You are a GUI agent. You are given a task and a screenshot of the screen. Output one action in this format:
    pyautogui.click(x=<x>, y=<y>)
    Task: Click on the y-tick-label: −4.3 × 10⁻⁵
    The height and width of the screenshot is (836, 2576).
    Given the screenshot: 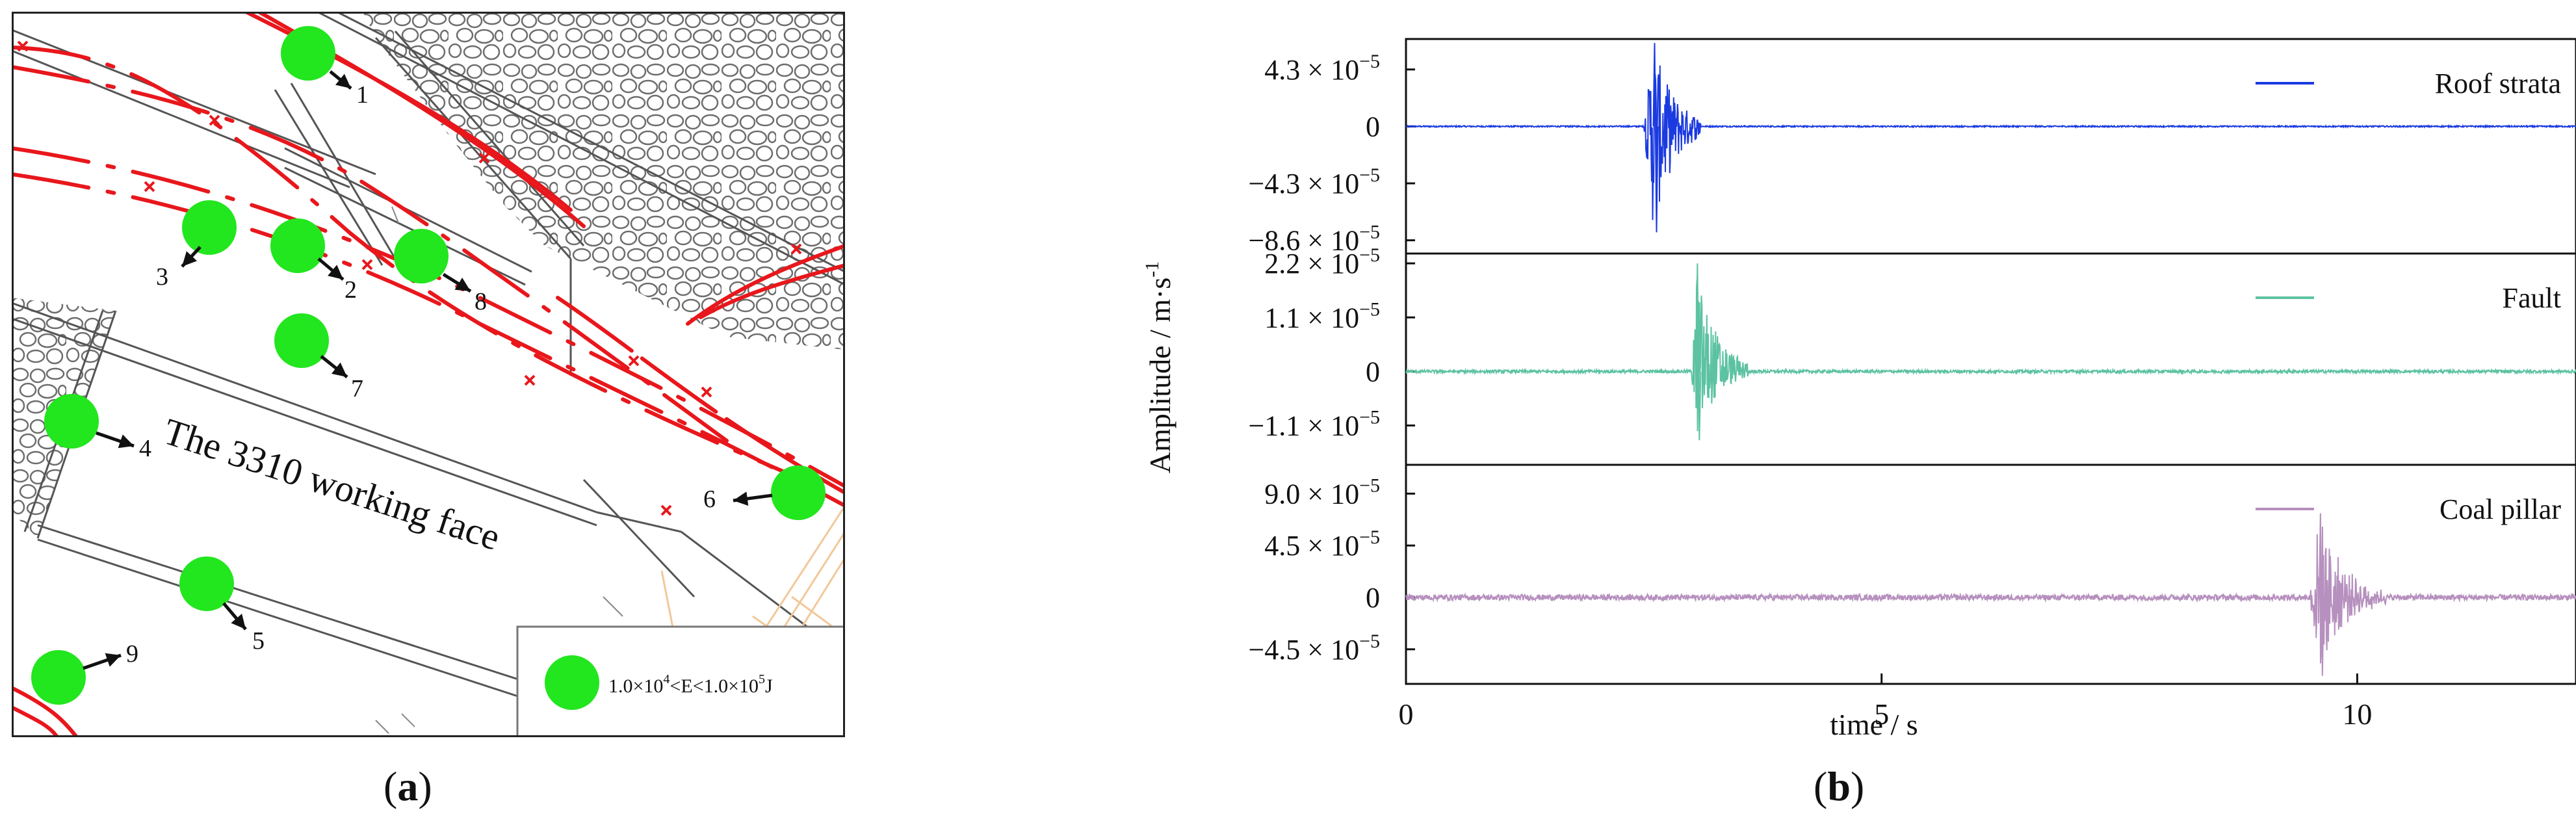 What is the action you would take?
    pyautogui.click(x=1314, y=182)
    